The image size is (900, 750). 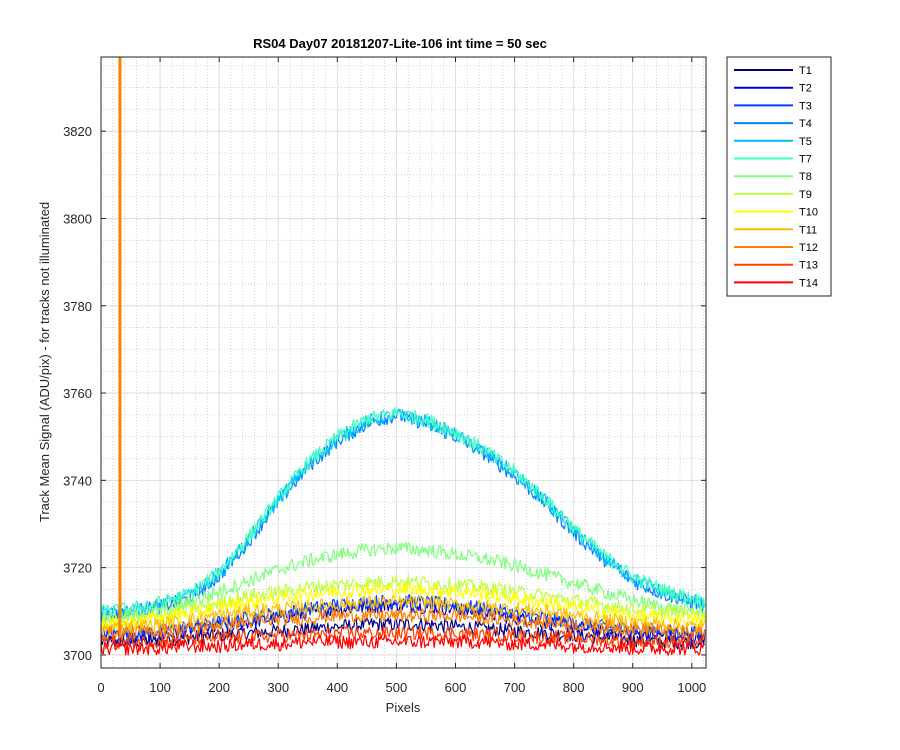 What do you see at coordinates (808, 266) in the screenshot?
I see `legend-label-t13: T13` at bounding box center [808, 266].